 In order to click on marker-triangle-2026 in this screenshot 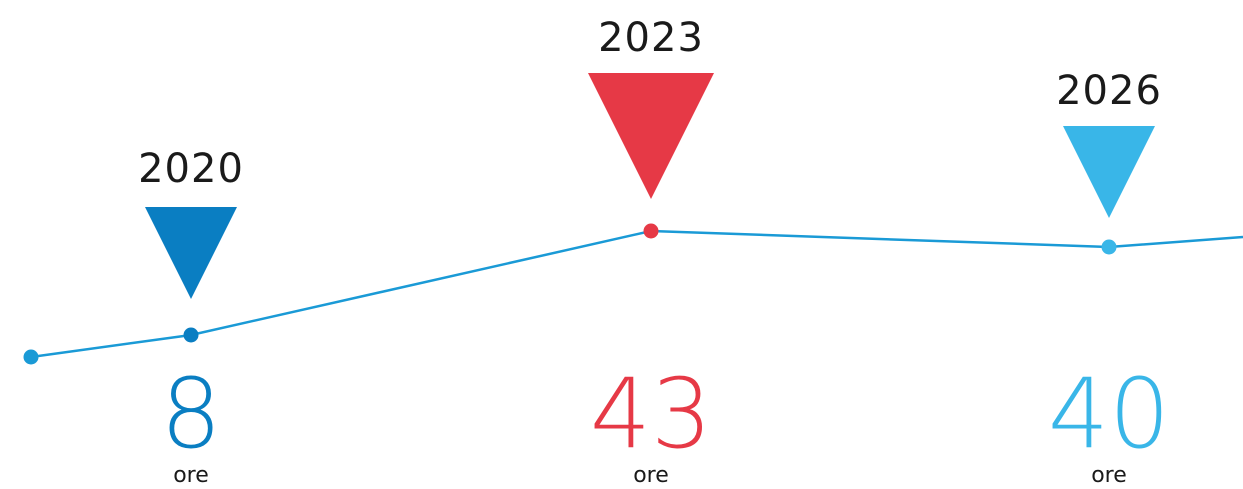, I will do `click(1109, 172)`.